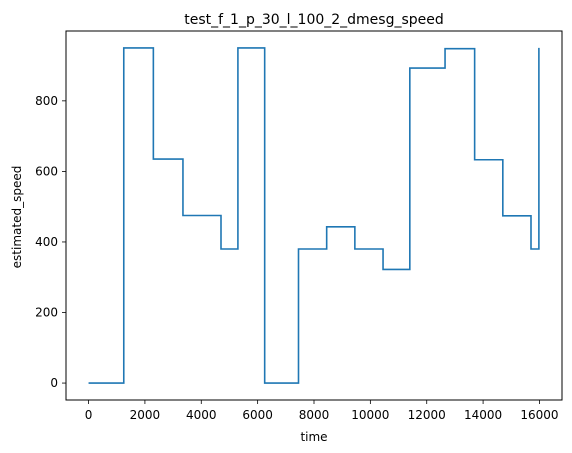 Image resolution: width=572 pixels, height=453 pixels. What do you see at coordinates (314, 20) in the screenshot?
I see `chart-title: test_f_1_p_30_l_100_2_dmesg_speed` at bounding box center [314, 20].